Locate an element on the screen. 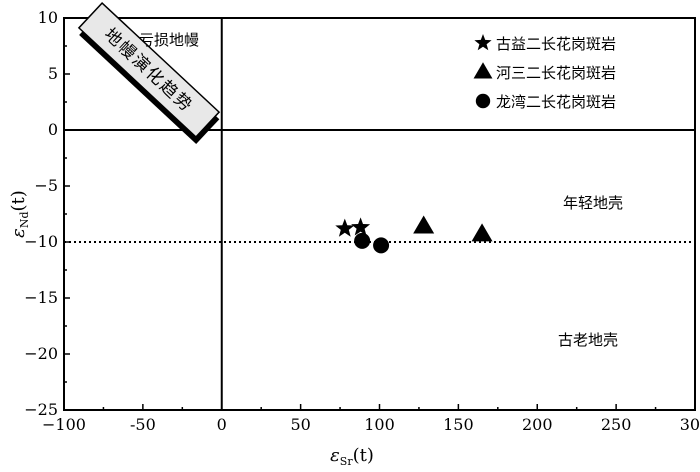  y-axis-label-main: ε is located at coordinates (18, 233).